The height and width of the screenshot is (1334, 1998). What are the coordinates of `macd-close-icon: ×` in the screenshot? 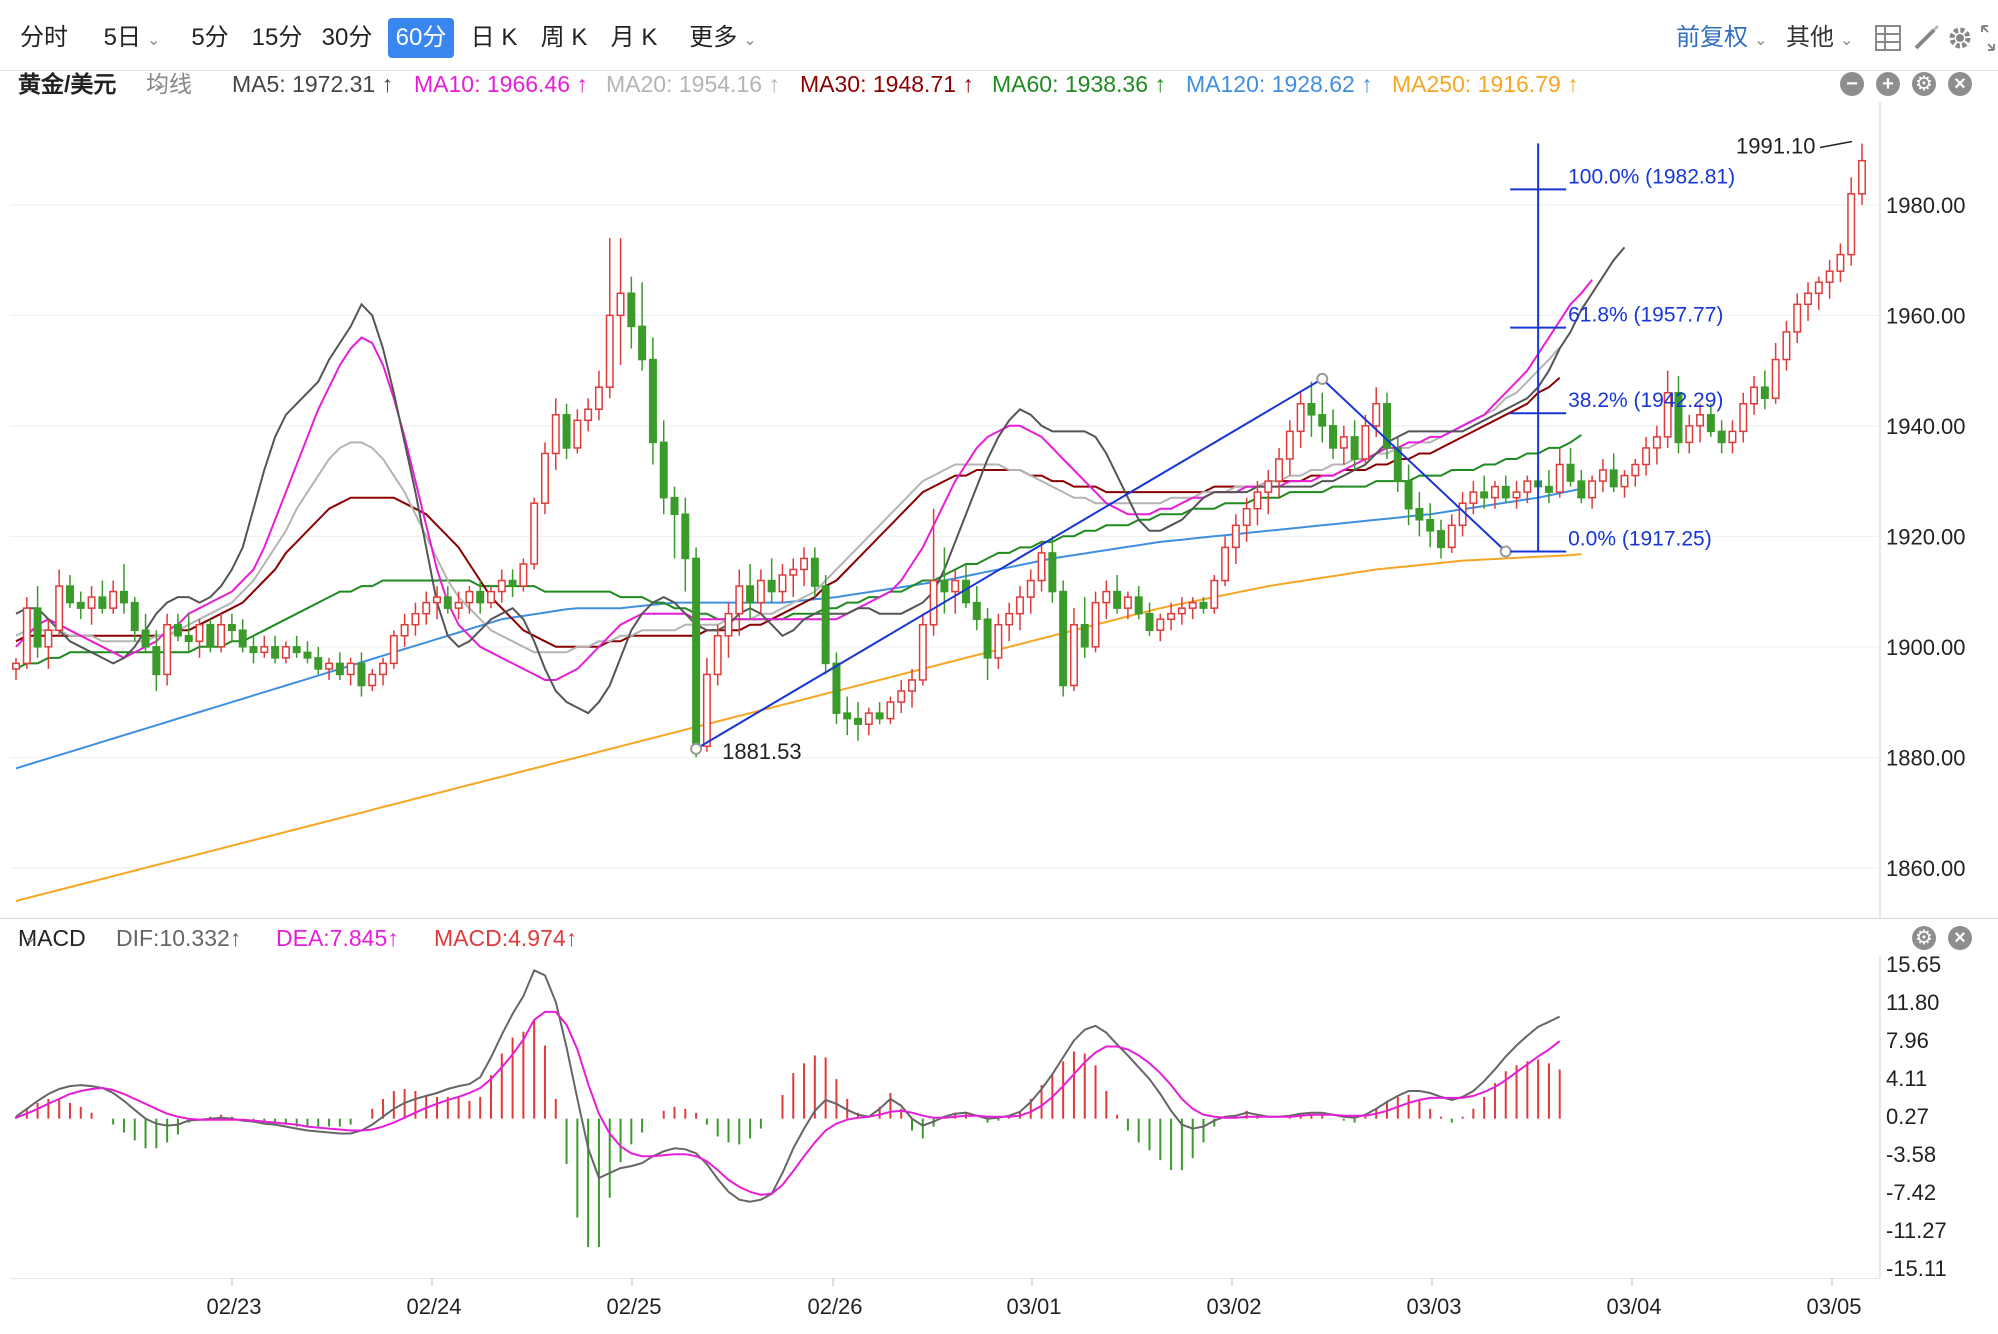 It's located at (1960, 938).